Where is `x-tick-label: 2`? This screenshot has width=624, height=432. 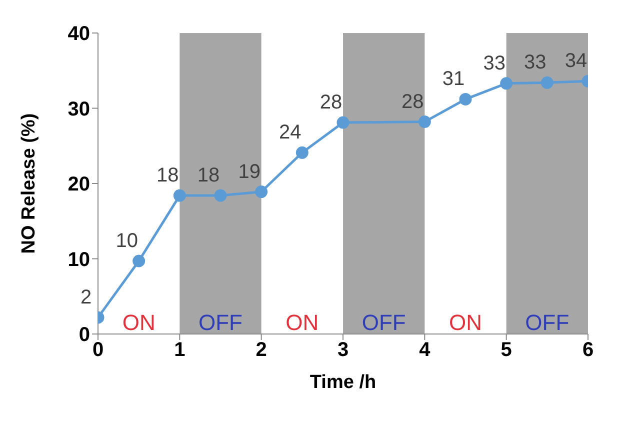
x-tick-label: 2 is located at coordinates (261, 350).